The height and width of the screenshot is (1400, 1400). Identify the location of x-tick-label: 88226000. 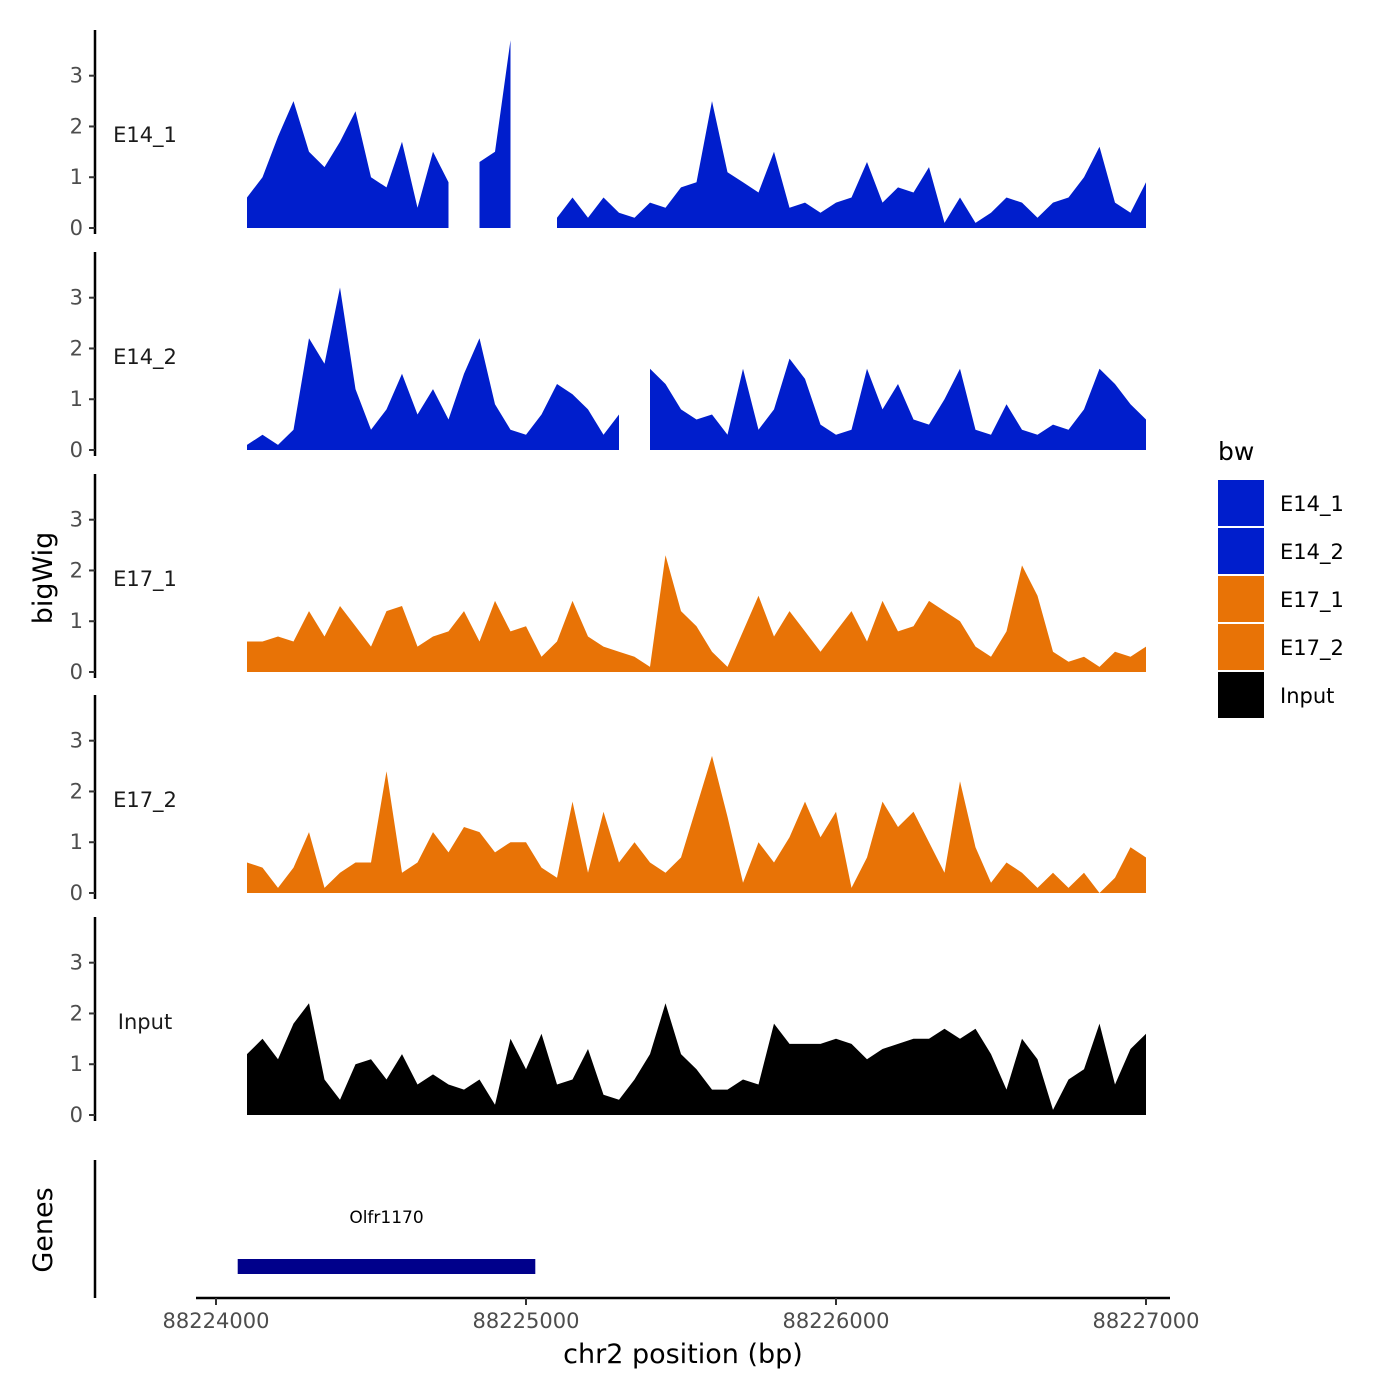
(836, 1321).